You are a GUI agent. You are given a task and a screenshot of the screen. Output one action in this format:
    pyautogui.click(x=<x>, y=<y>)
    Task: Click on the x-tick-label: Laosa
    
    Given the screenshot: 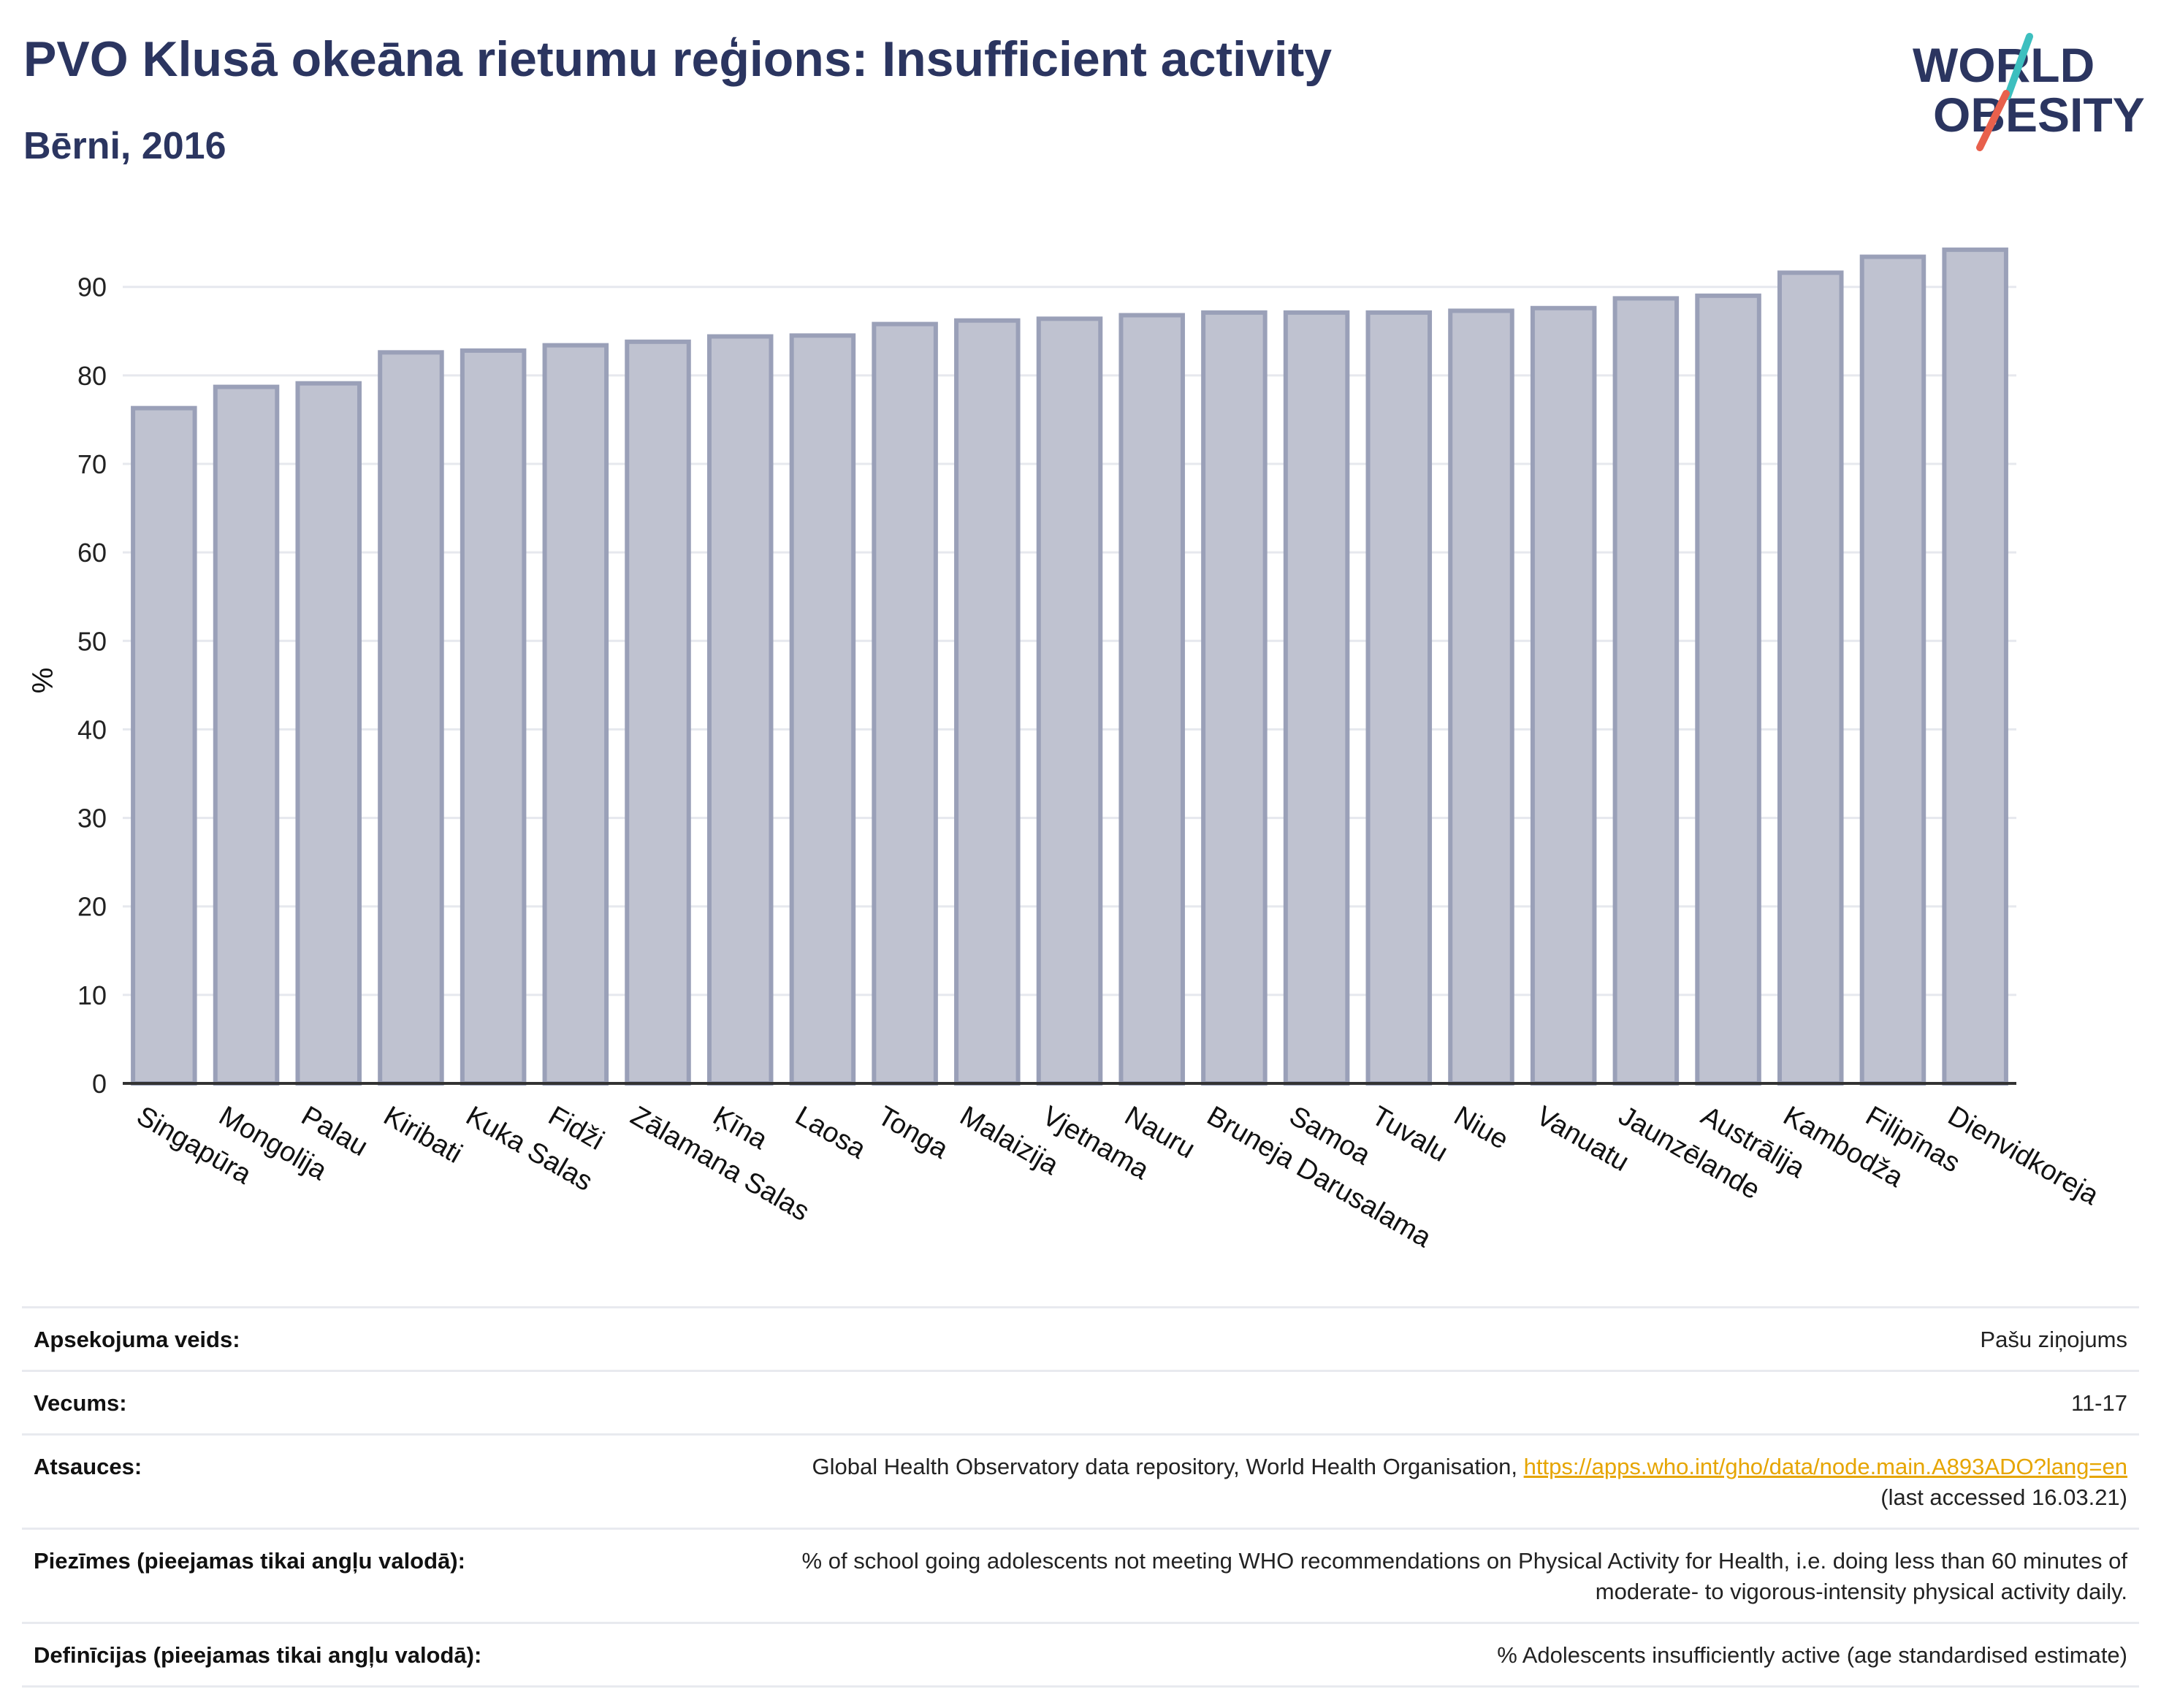 What is the action you would take?
    pyautogui.click(x=830, y=1132)
    